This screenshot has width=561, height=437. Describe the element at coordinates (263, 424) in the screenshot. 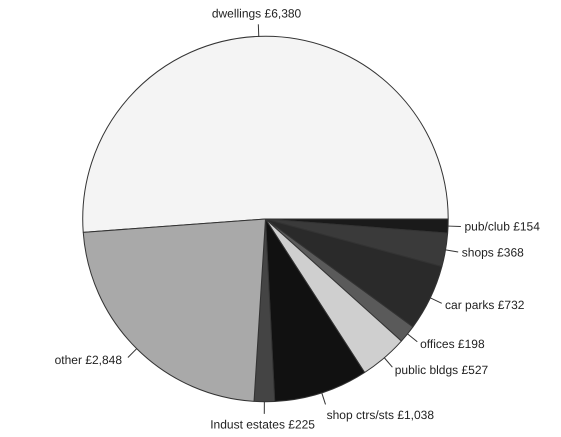

I see `slice-label: Indust estates £225` at that location.